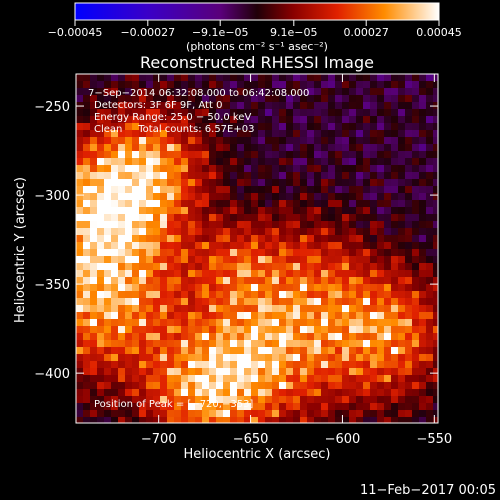 This screenshot has height=500, width=500. I want to click on annotation-detectors: Detectors: 3F 6F 9F, Att 0, so click(158, 105).